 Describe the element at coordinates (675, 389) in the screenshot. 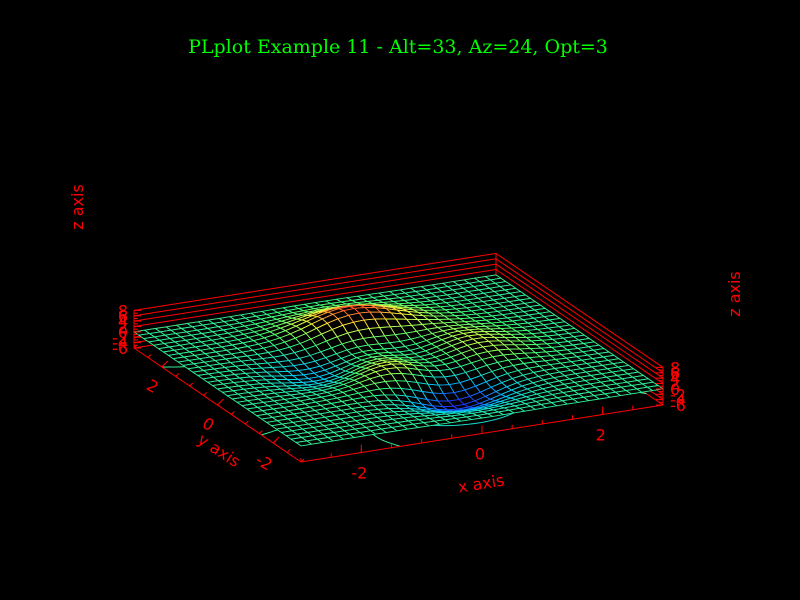

I see `z-tick-label-right: 0` at that location.